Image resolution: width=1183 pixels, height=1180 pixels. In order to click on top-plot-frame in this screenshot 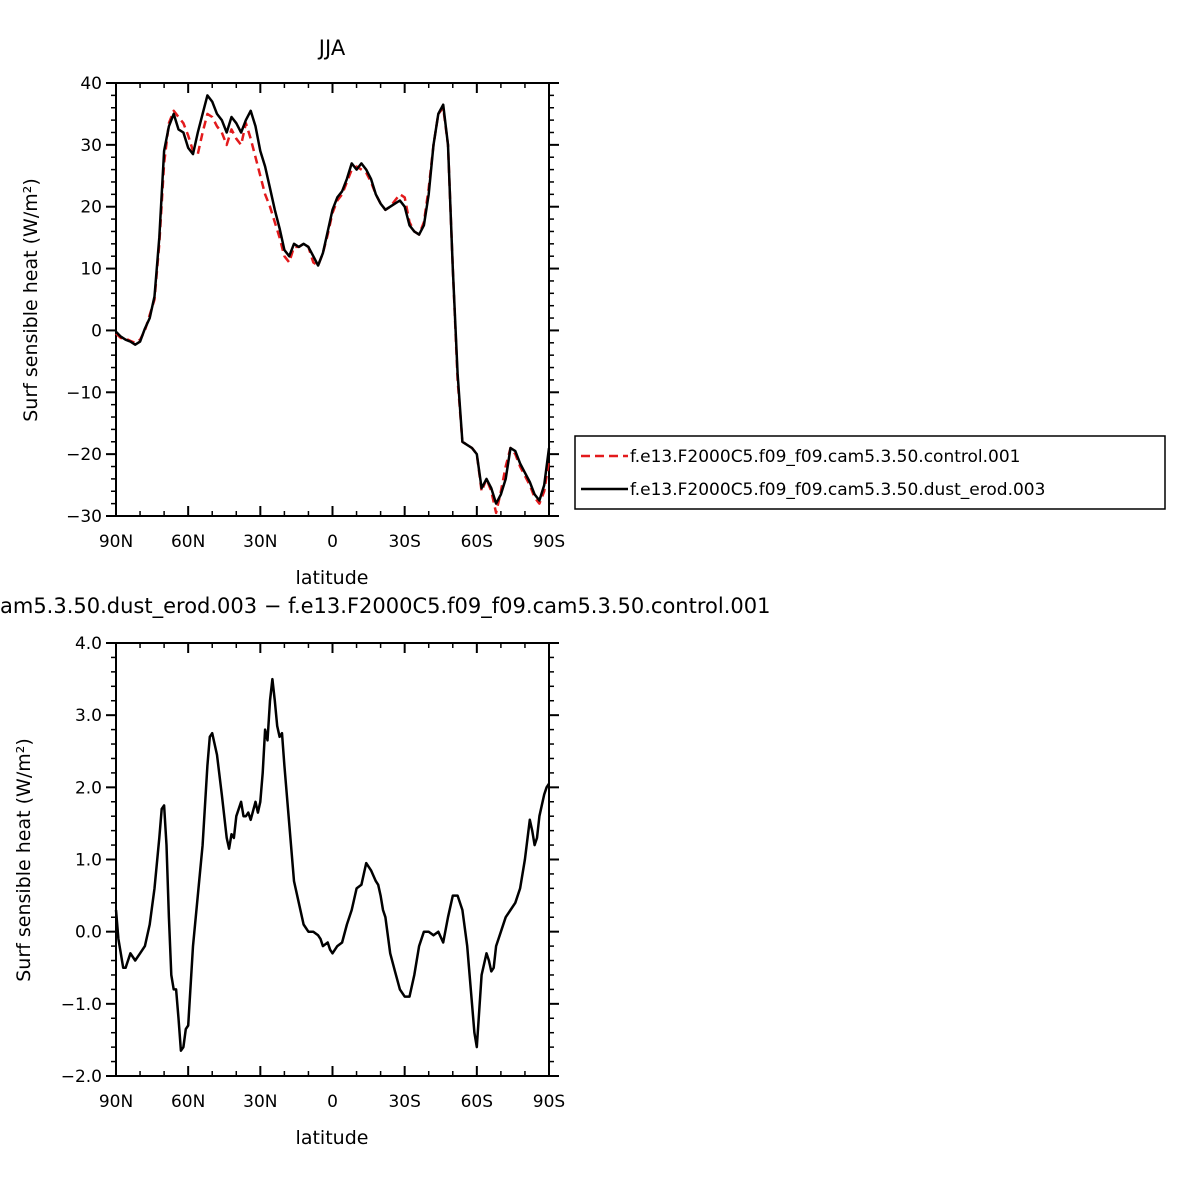, I will do `click(332, 299)`.